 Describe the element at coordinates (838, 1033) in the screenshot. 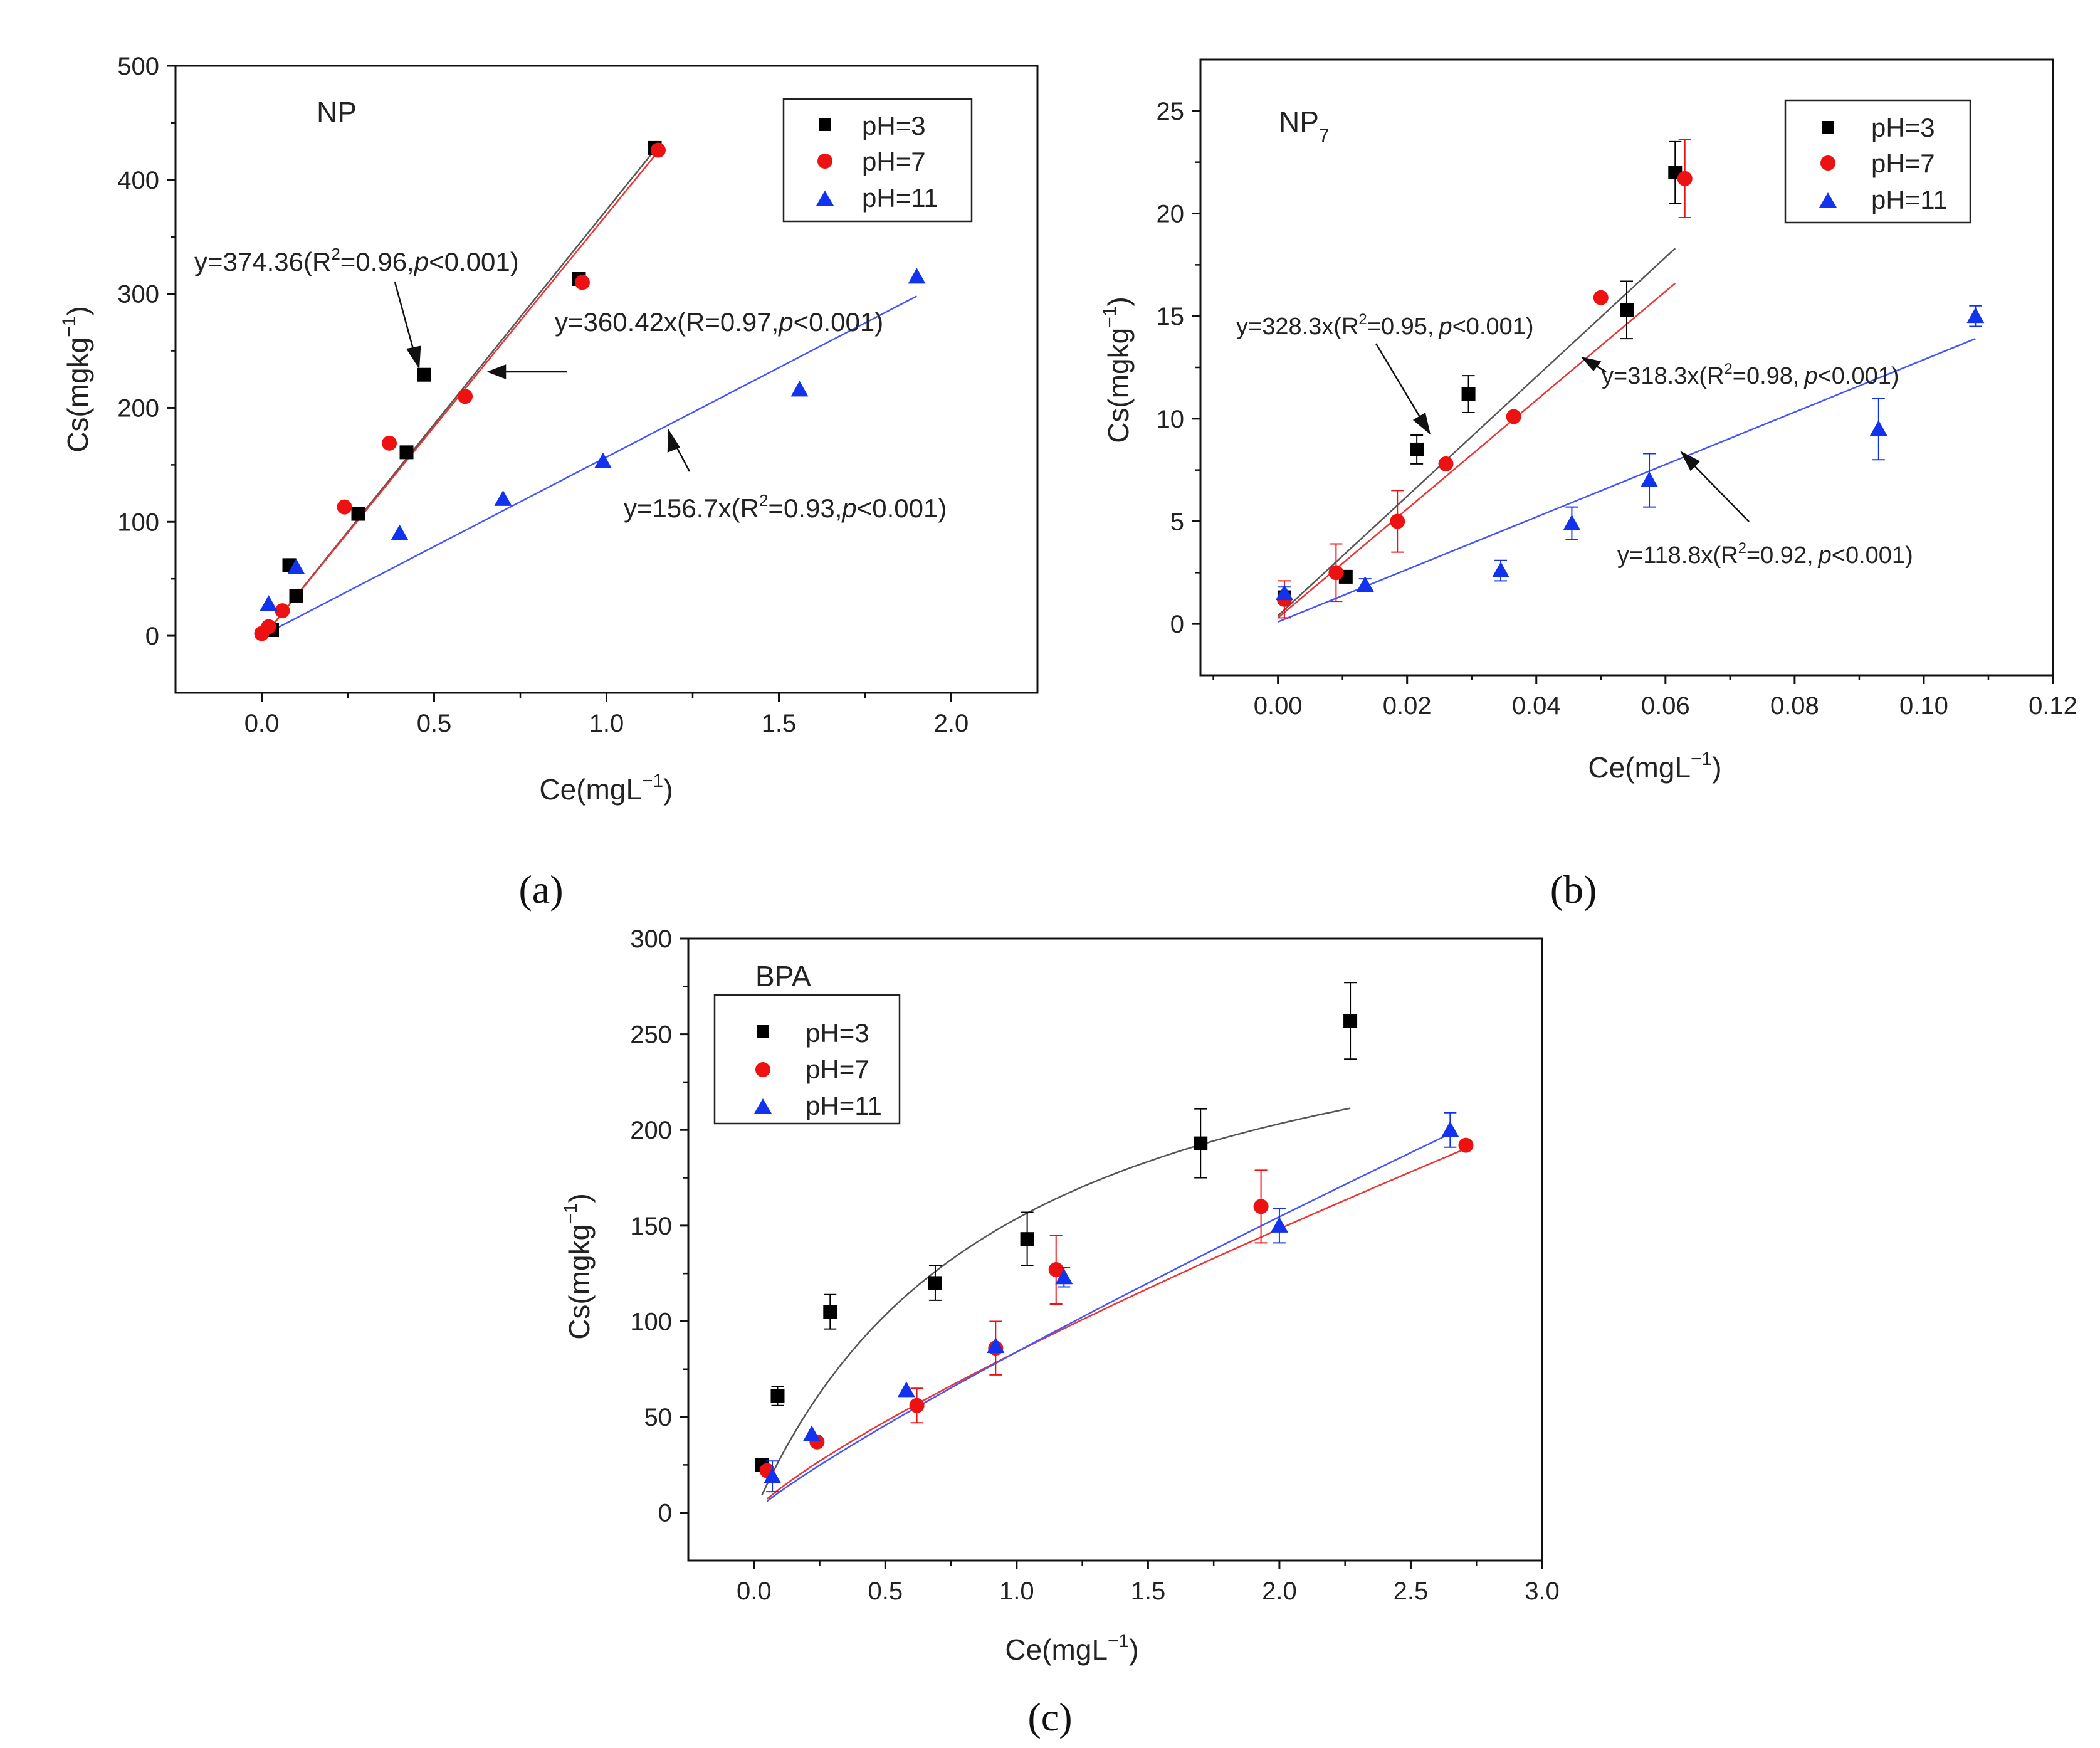

I see `legend-label-ph3-c: pH=3` at that location.